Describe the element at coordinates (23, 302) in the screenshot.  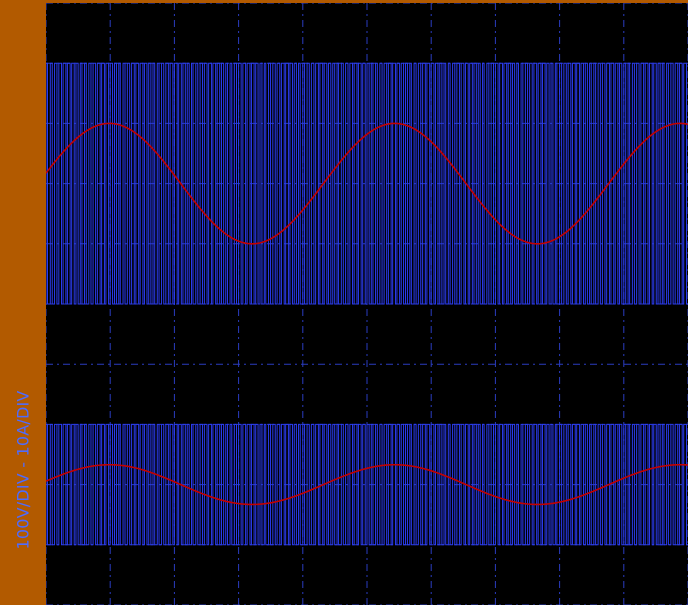
I see `scale-label-strip: 100V/DIV - 10A/DIV` at that location.